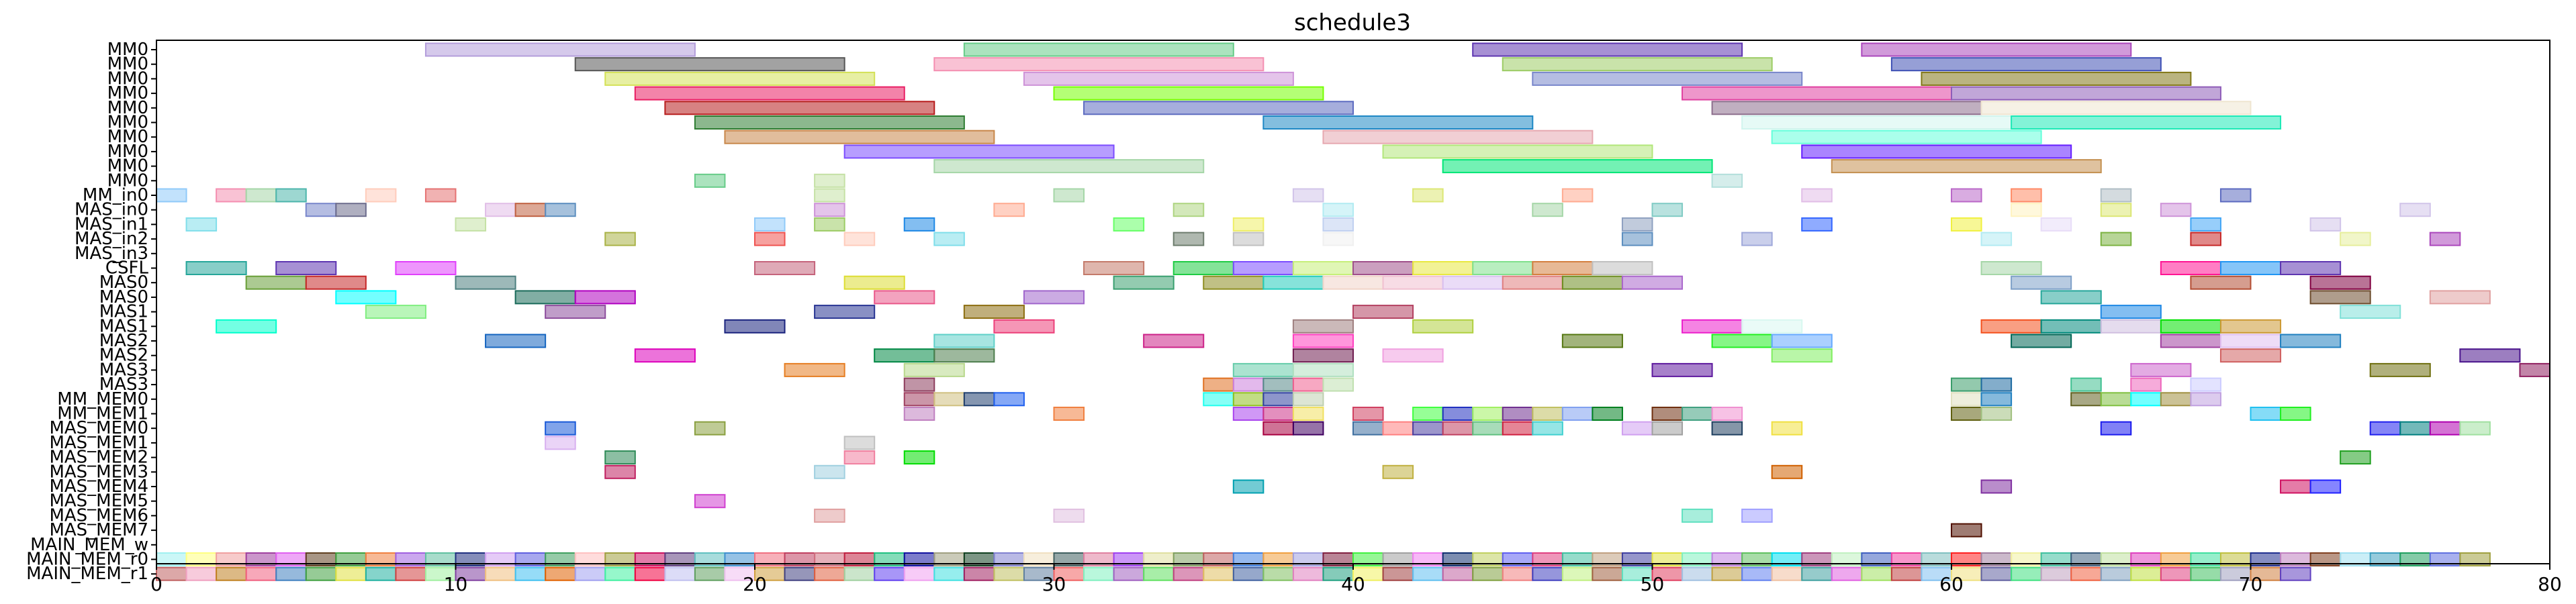 The width and height of the screenshot is (2576, 604). I want to click on y-tick-label: MAS_MEM6, so click(98, 515).